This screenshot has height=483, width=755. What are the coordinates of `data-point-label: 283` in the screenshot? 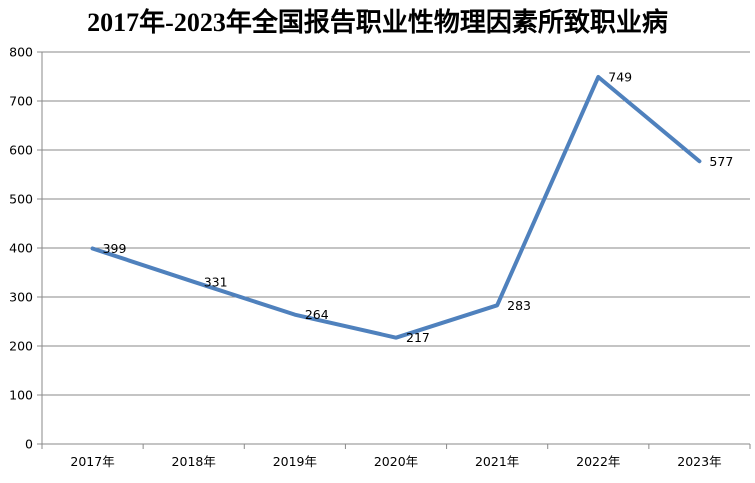 It's located at (519, 305).